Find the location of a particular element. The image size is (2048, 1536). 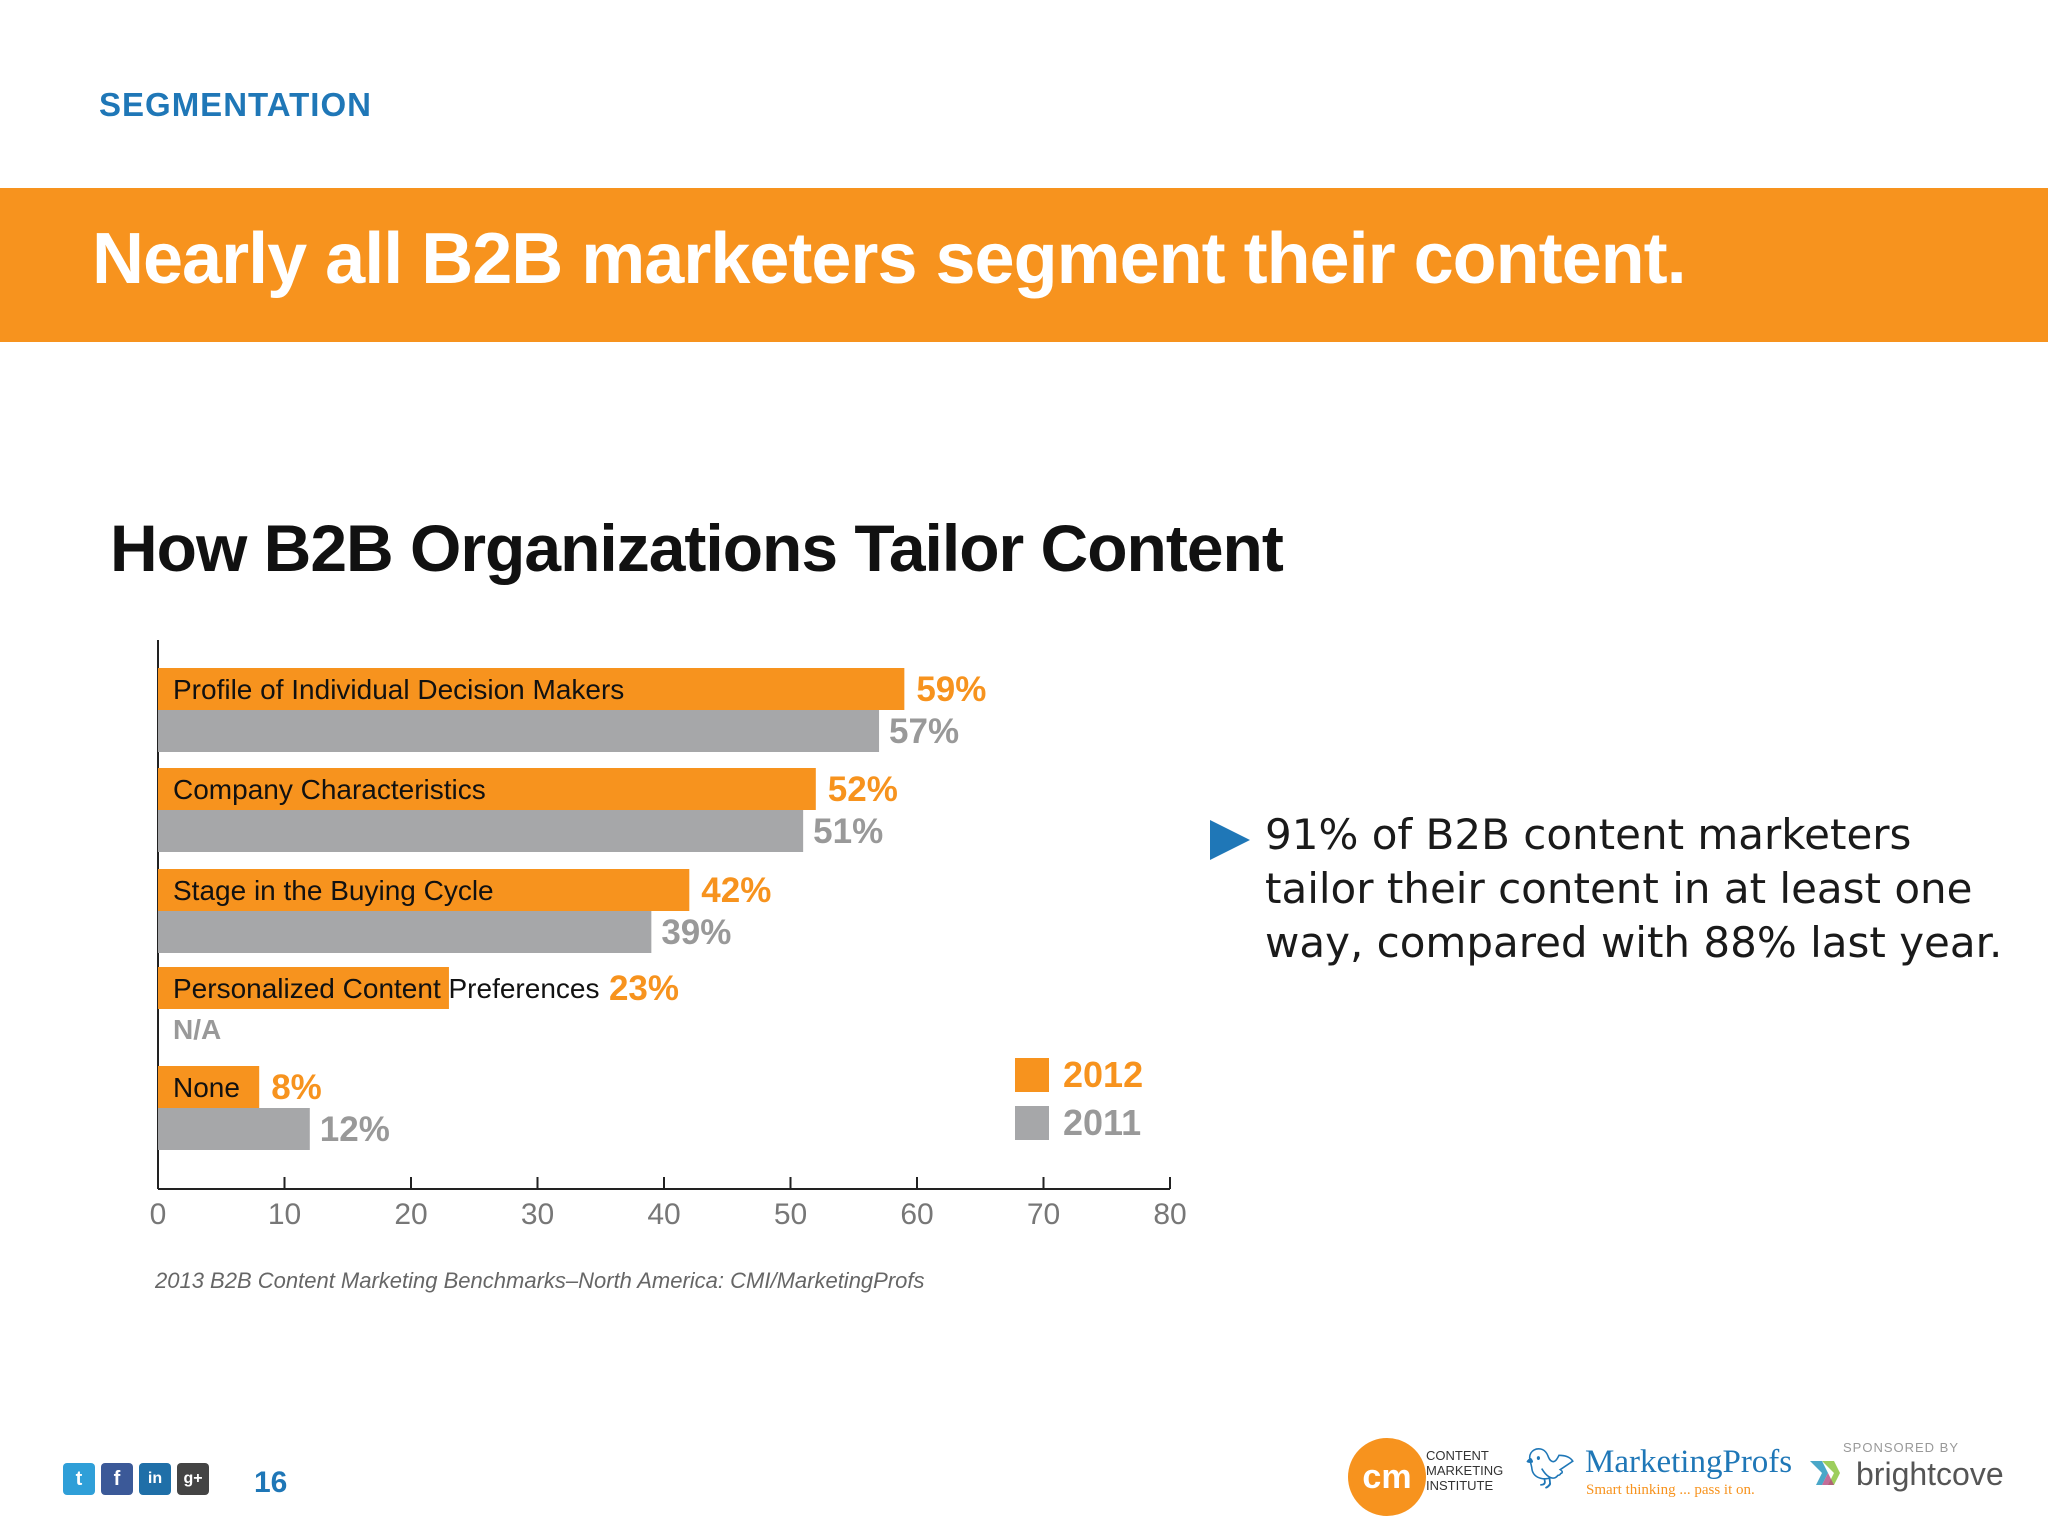

x-tick-label: 30 is located at coordinates (537, 1214).